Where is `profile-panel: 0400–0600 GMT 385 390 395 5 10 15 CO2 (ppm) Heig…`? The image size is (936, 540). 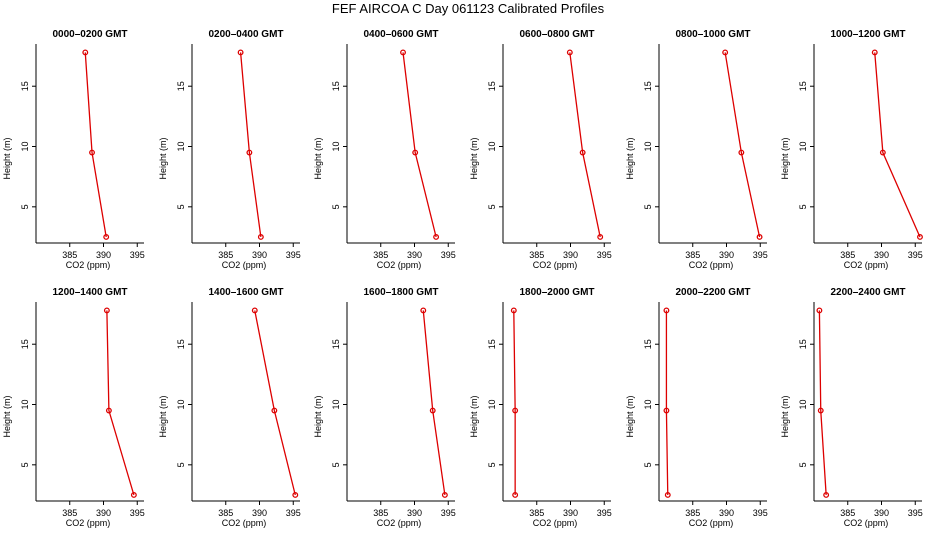
profile-panel: 0400–0600 GMT 385 390 395 5 10 15 CO2 (ppm) Heig… is located at coordinates (384, 149).